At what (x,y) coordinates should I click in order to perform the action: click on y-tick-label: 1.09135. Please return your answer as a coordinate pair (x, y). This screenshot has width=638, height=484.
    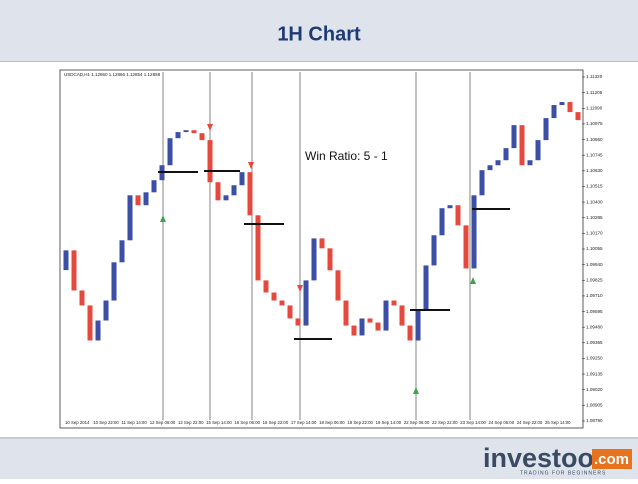
    Looking at the image, I should click on (594, 373).